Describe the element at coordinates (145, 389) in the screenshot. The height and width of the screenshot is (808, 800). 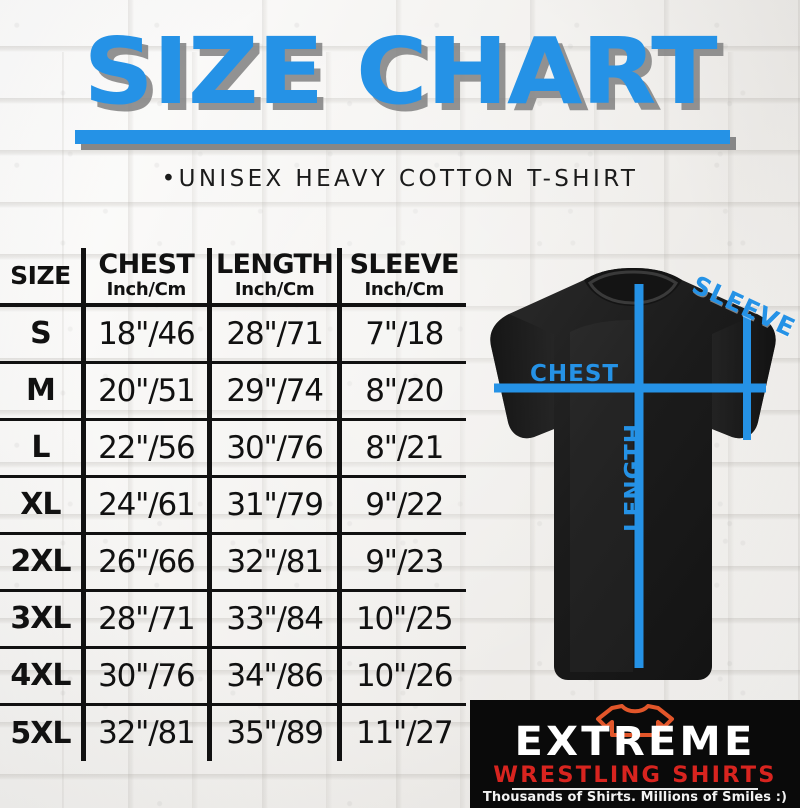
I see `row-chest-value: 20"/51` at that location.